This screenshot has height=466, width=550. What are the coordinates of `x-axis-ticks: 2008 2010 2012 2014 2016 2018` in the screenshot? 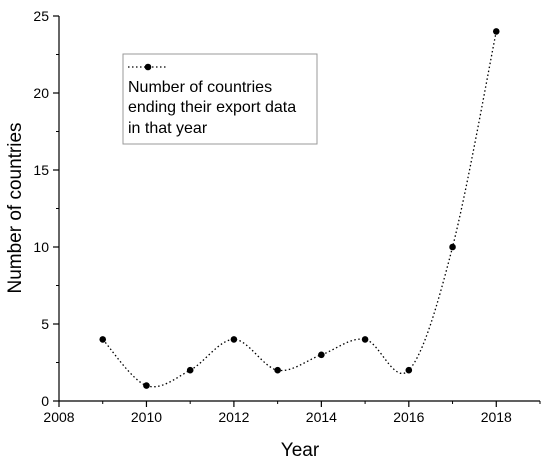 It's located at (292, 413).